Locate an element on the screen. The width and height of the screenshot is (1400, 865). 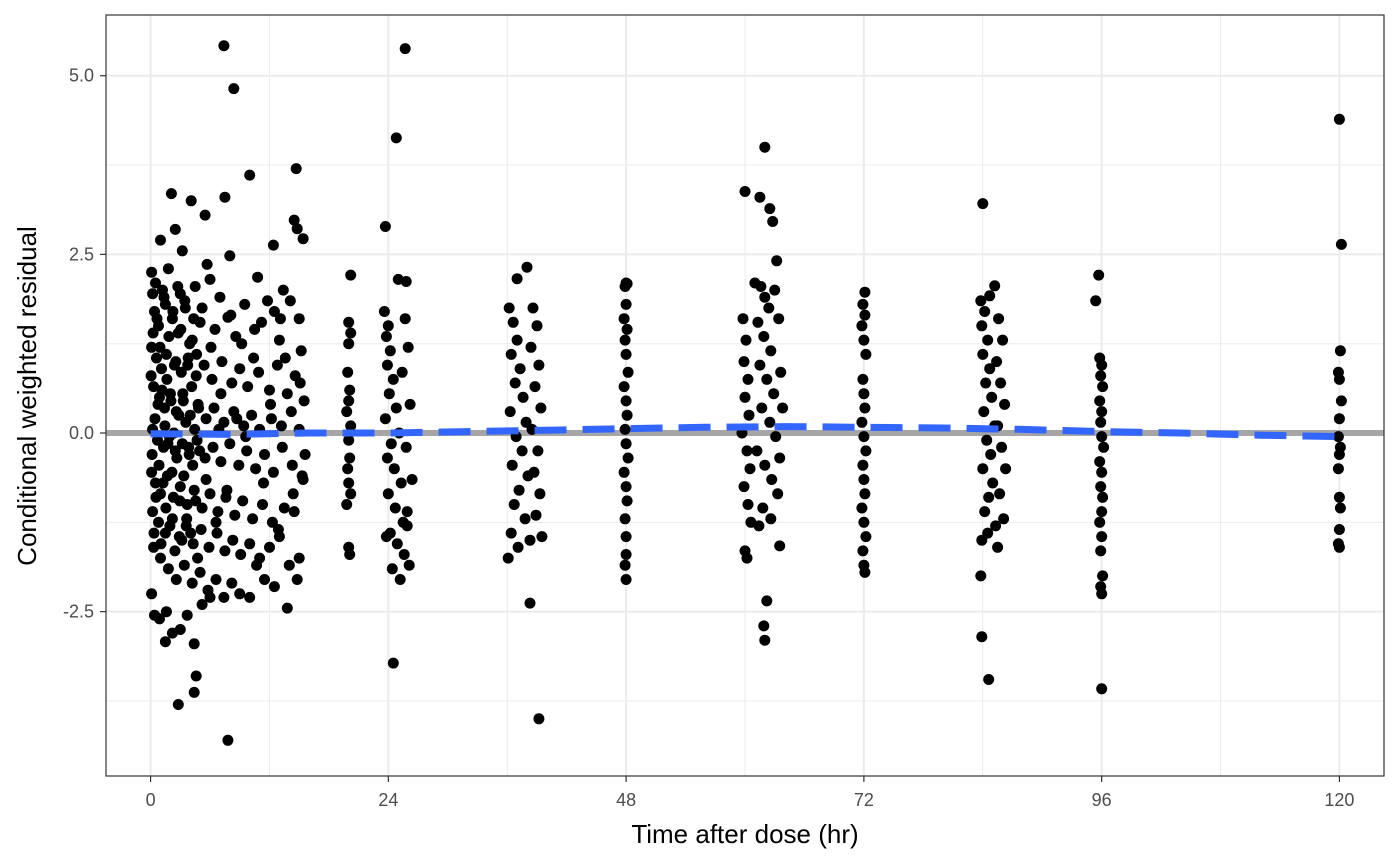
x-tick-label: 0 is located at coordinates (151, 800).